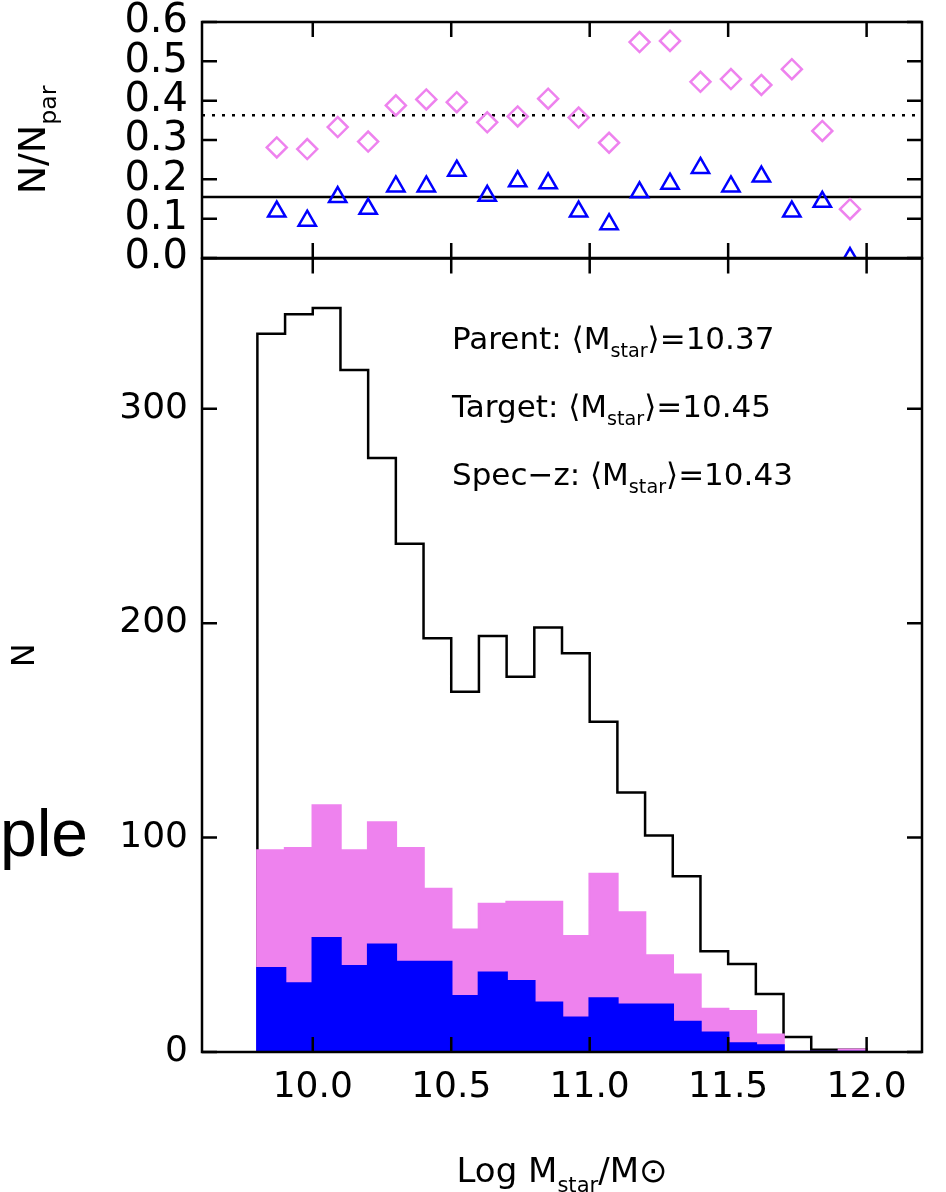 The image size is (946, 1192). What do you see at coordinates (44, 833) in the screenshot?
I see `text: ple` at bounding box center [44, 833].